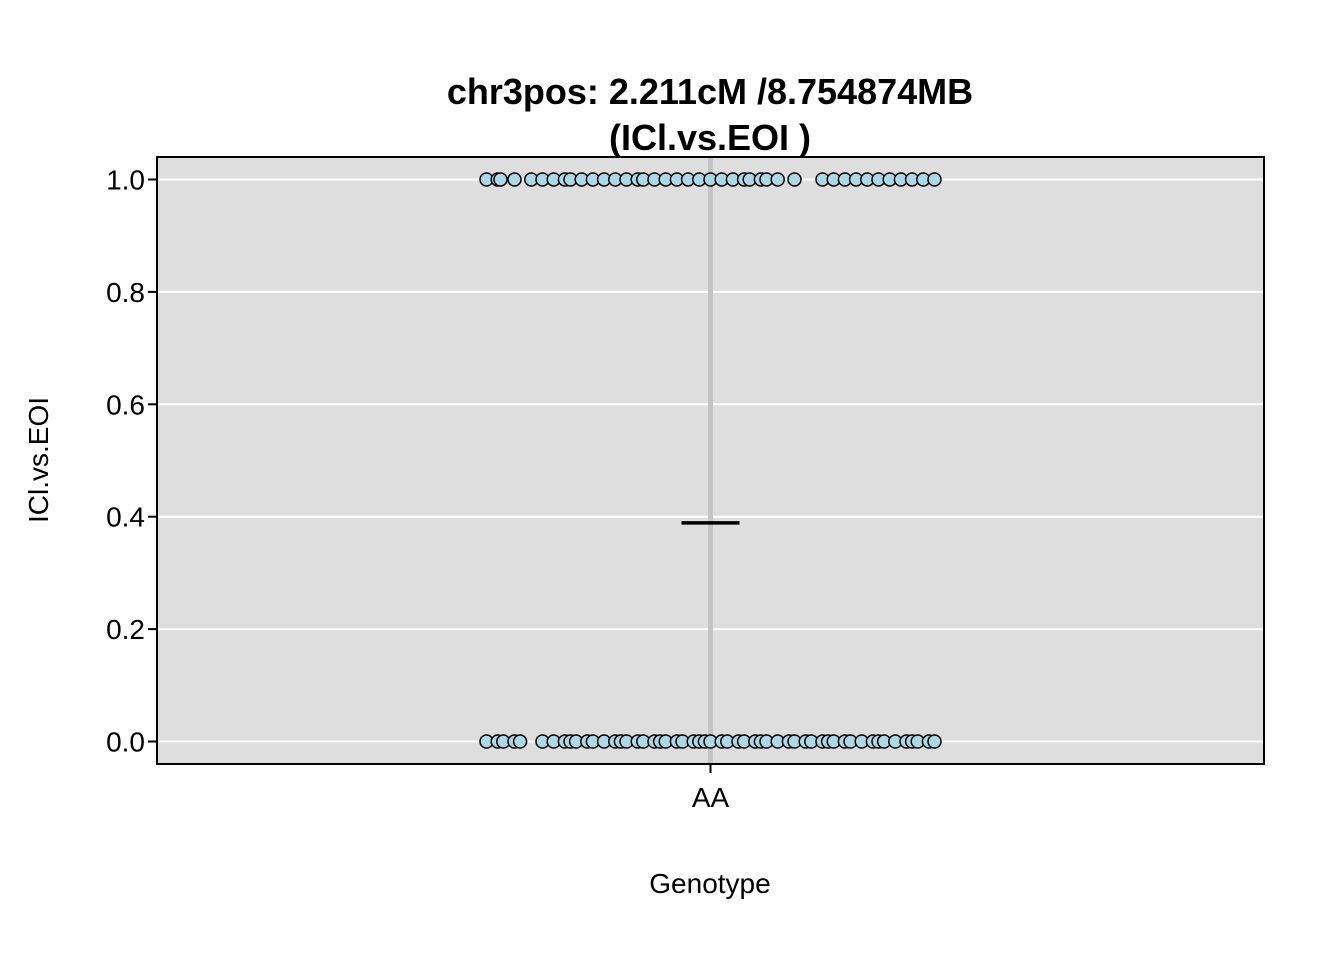 Image resolution: width=1344 pixels, height=960 pixels. I want to click on y-axis: 0.0 0.2 0.4 0.6 0.8 1.0, so click(131, 461).